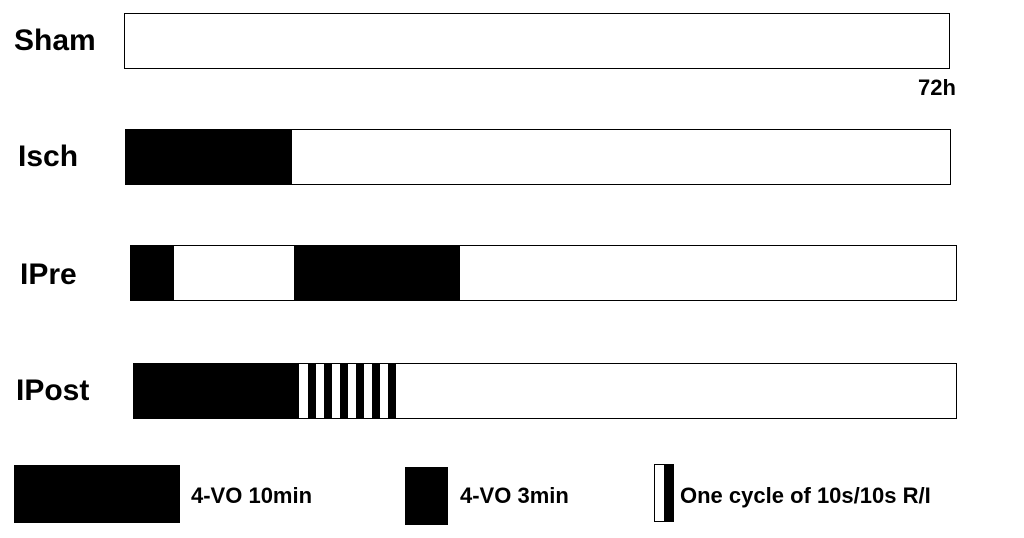 The image size is (1024, 538). I want to click on ipost-timeline-bar, so click(545, 391).